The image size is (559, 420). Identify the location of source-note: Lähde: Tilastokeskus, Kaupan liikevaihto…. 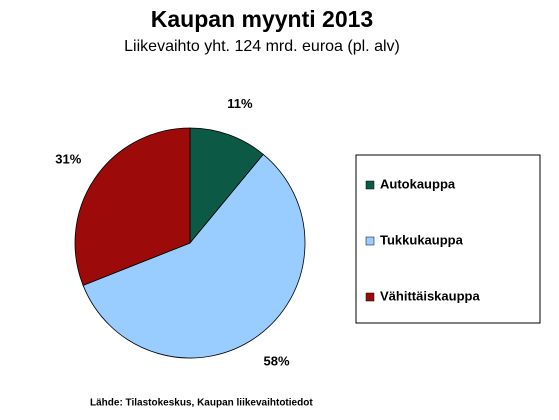
(201, 403).